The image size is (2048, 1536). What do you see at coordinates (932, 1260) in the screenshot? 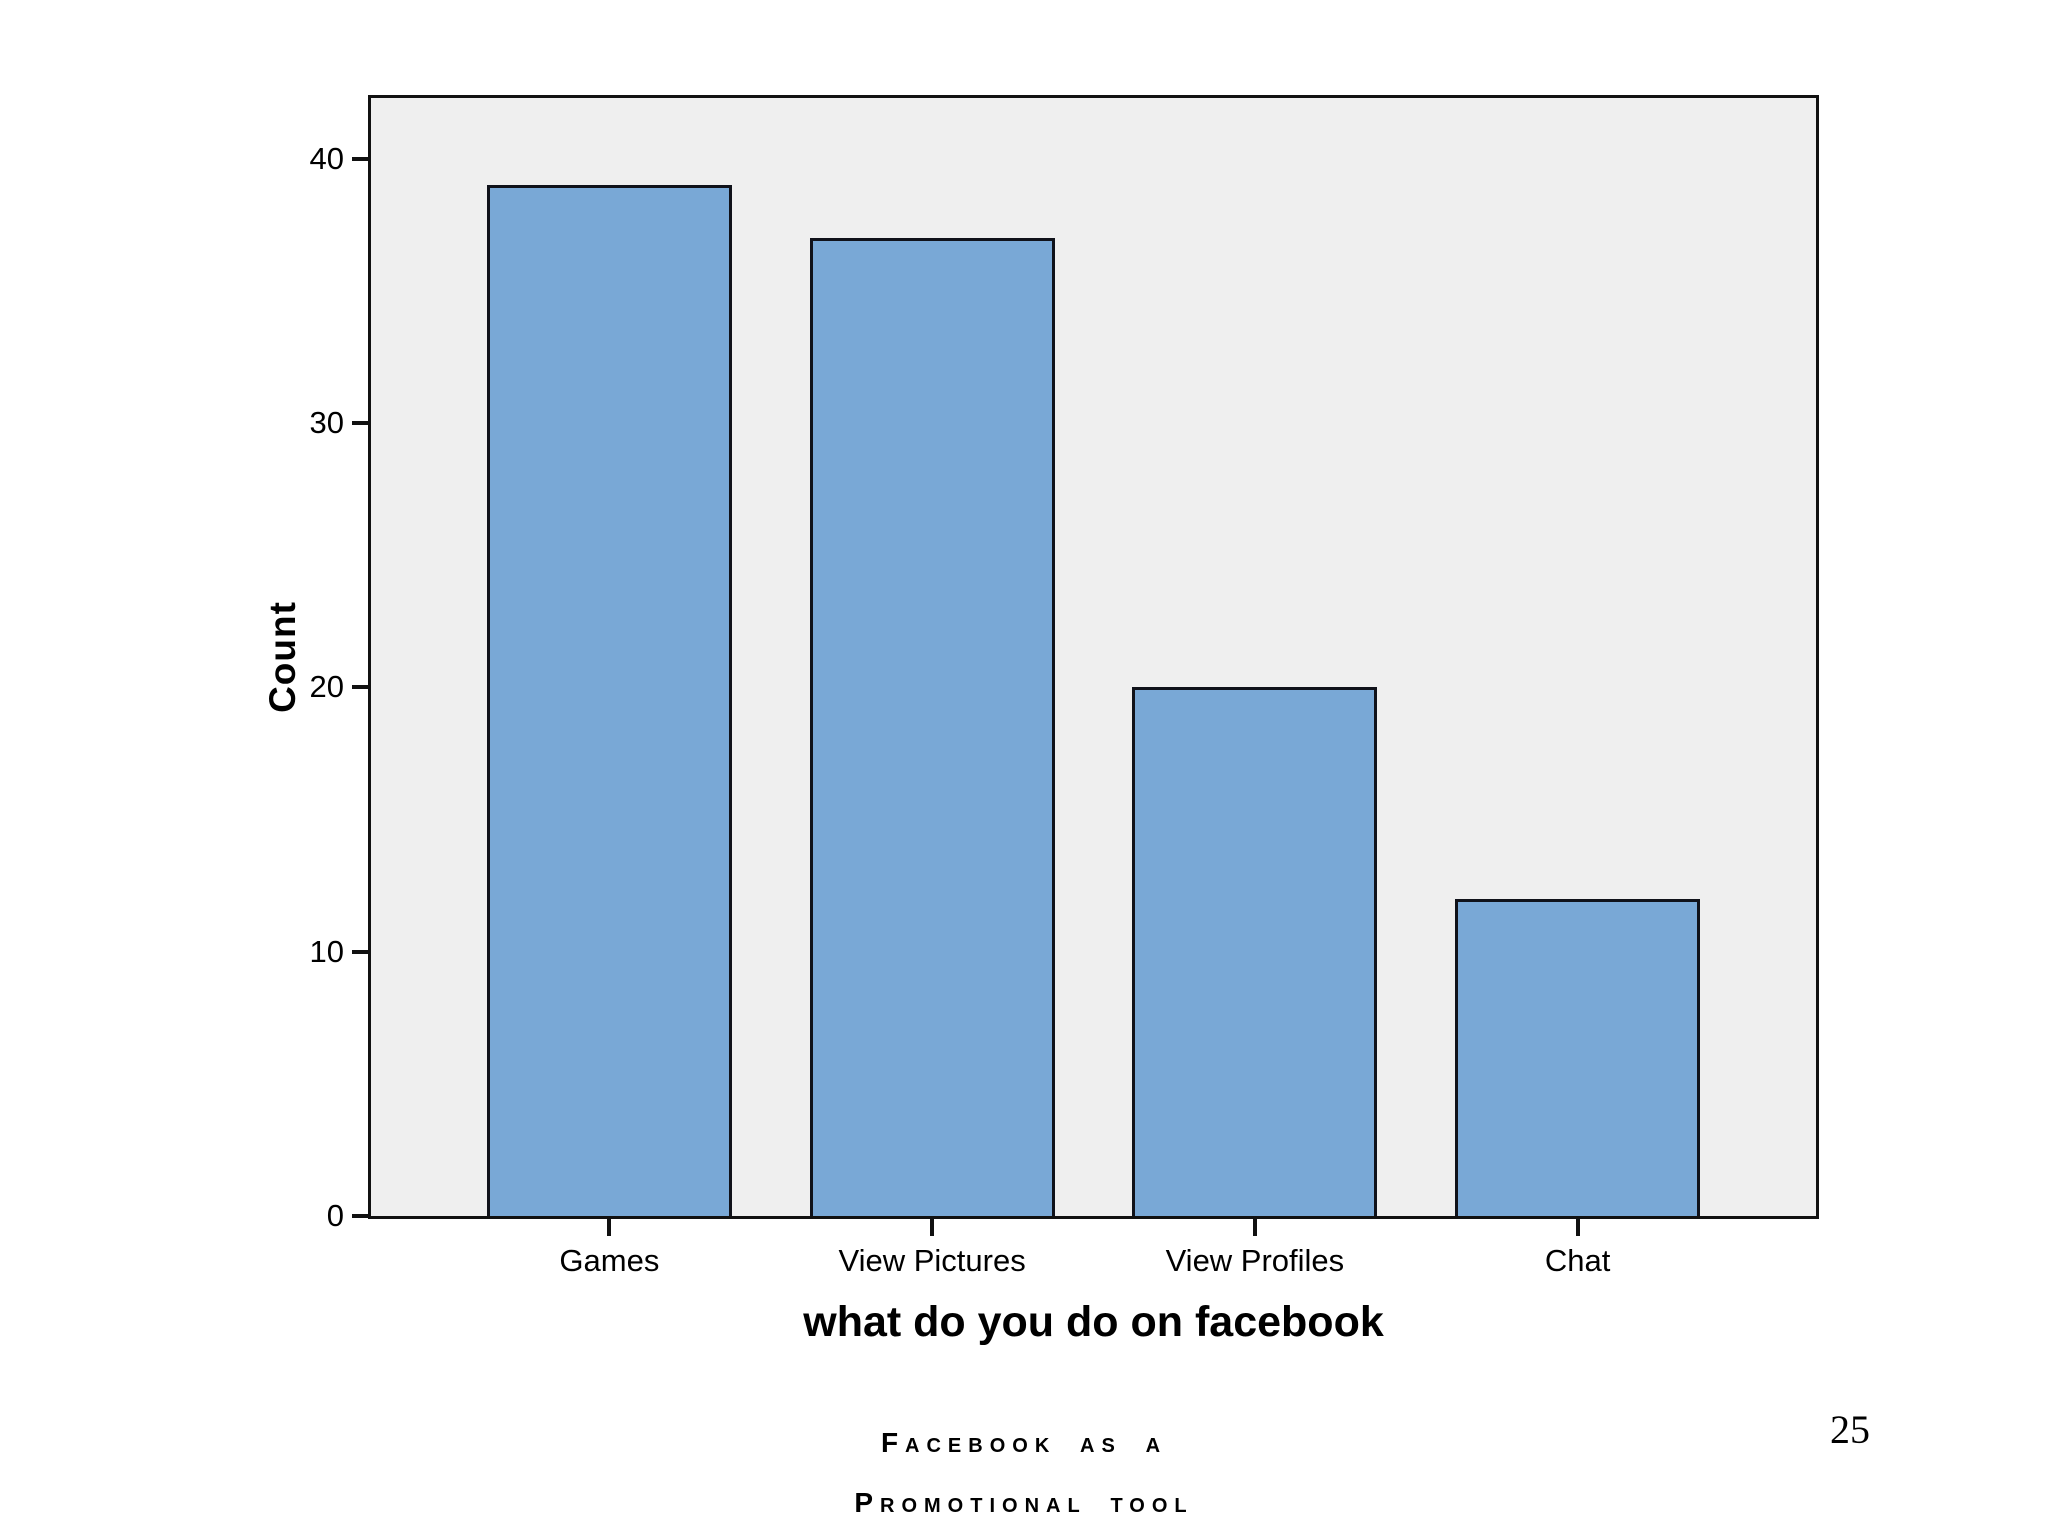
I see `x-category-label: View Pictures` at bounding box center [932, 1260].